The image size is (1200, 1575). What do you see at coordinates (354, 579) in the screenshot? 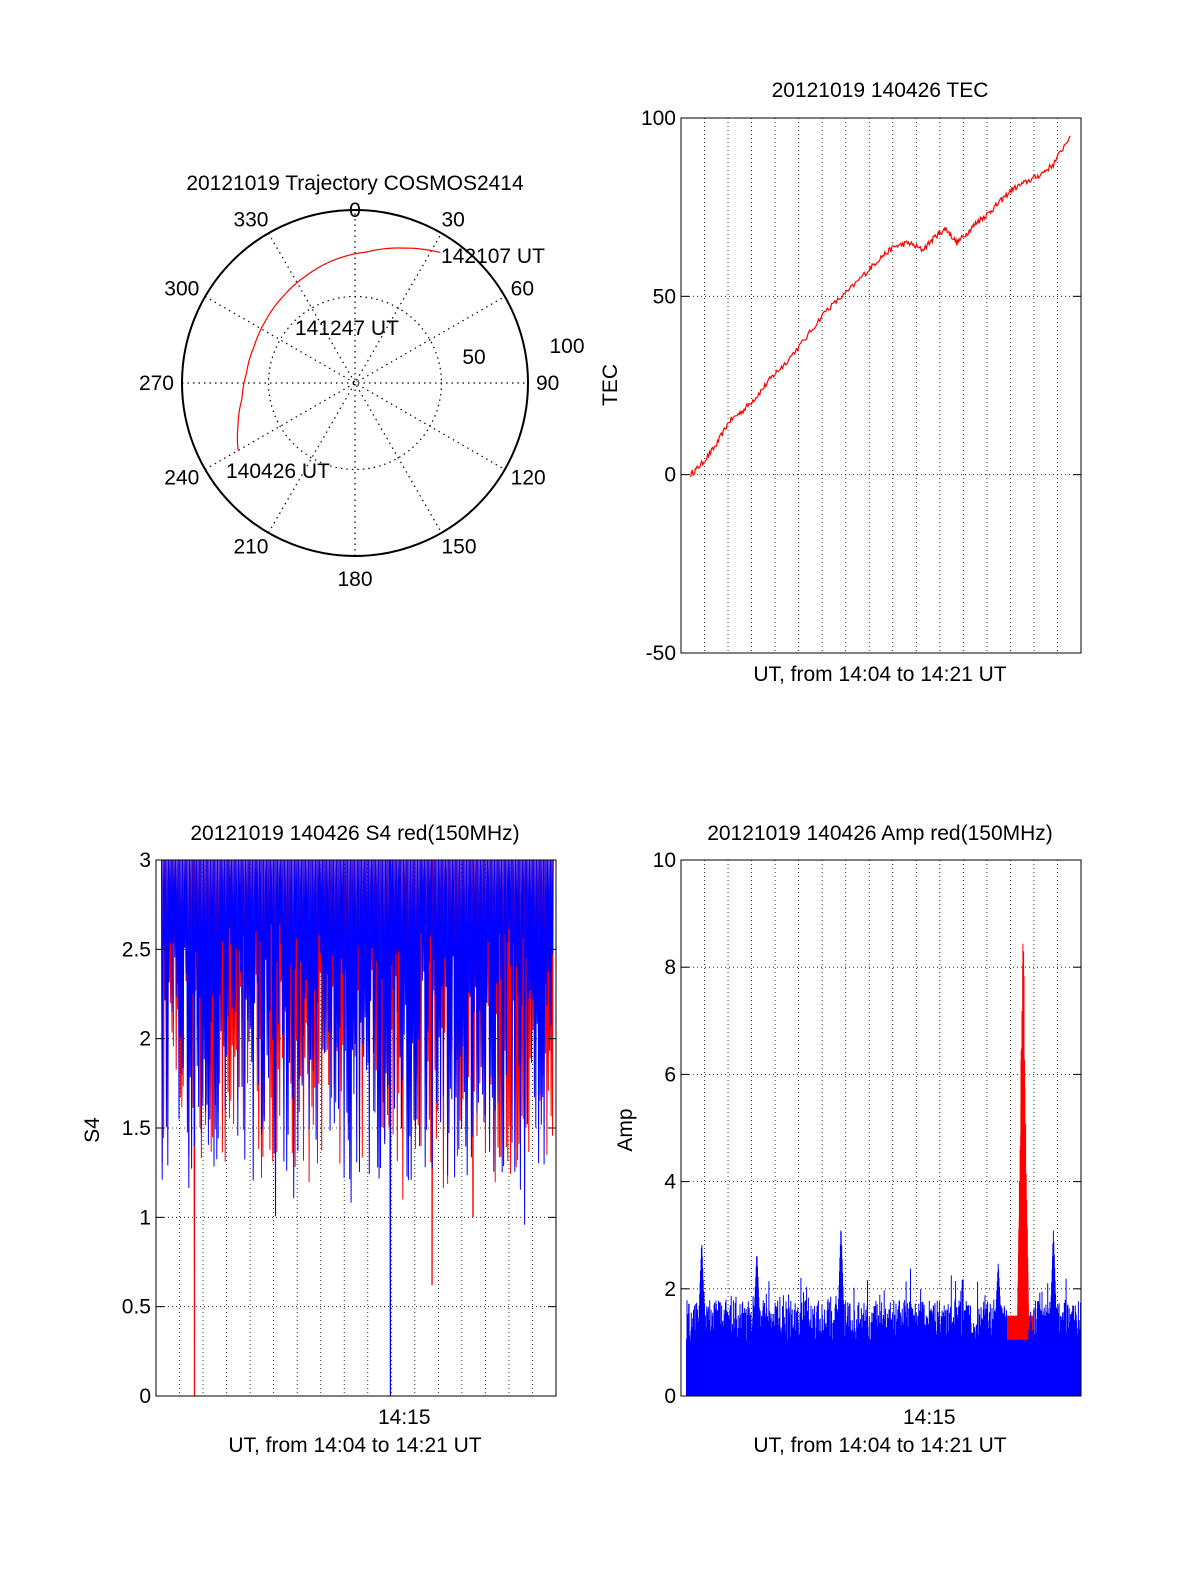
I see `polar-azimuth-label: 180` at bounding box center [354, 579].